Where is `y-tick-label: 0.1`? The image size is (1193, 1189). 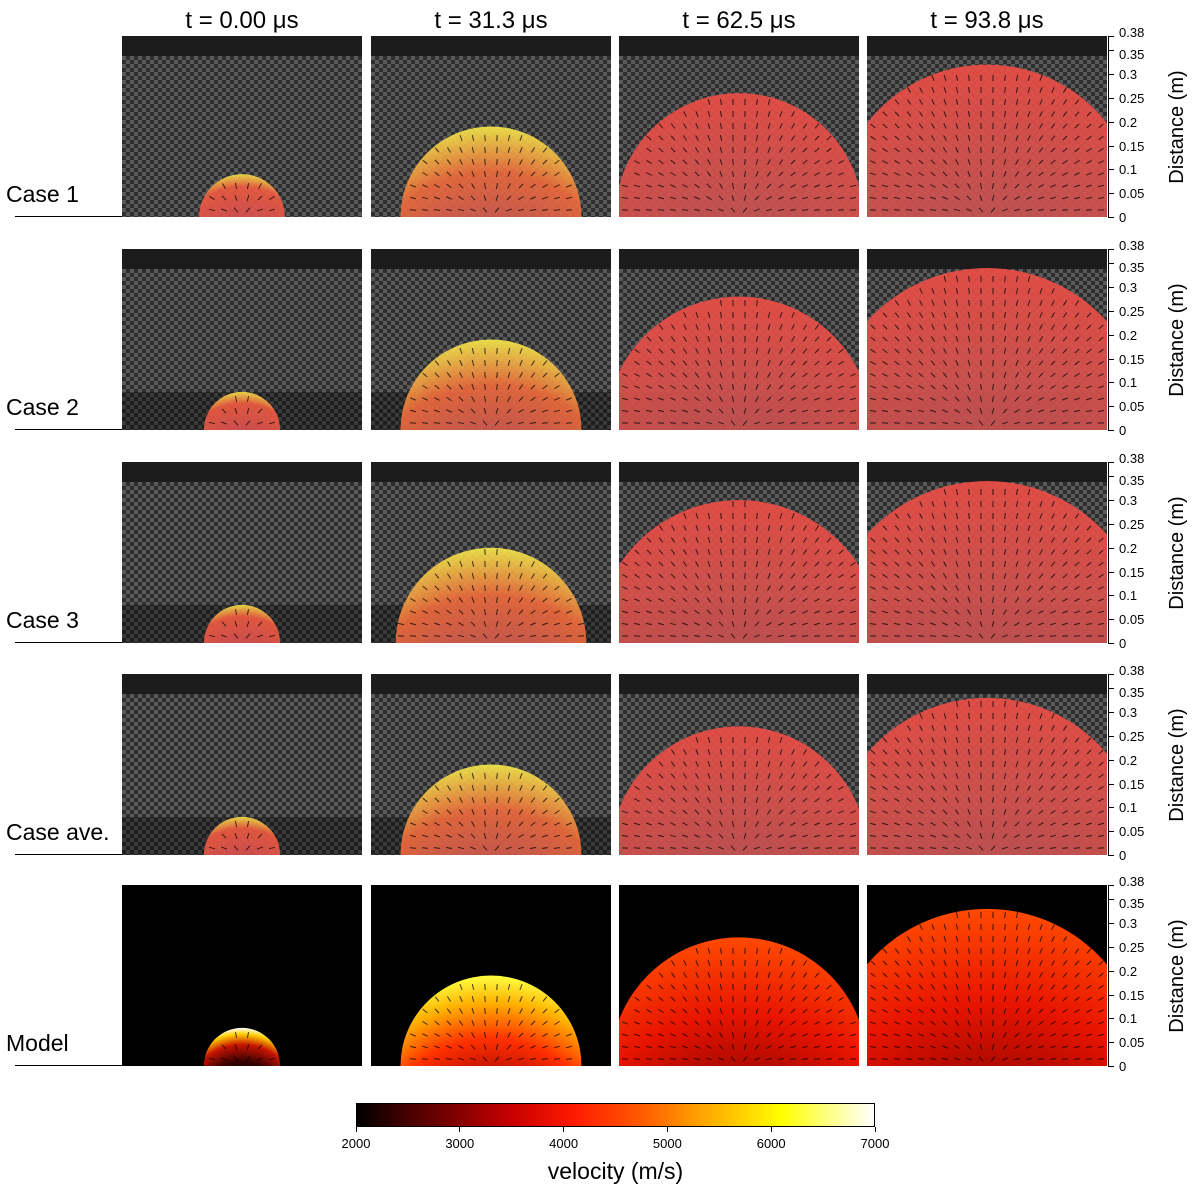
y-tick-label: 0.1 is located at coordinates (1128, 596).